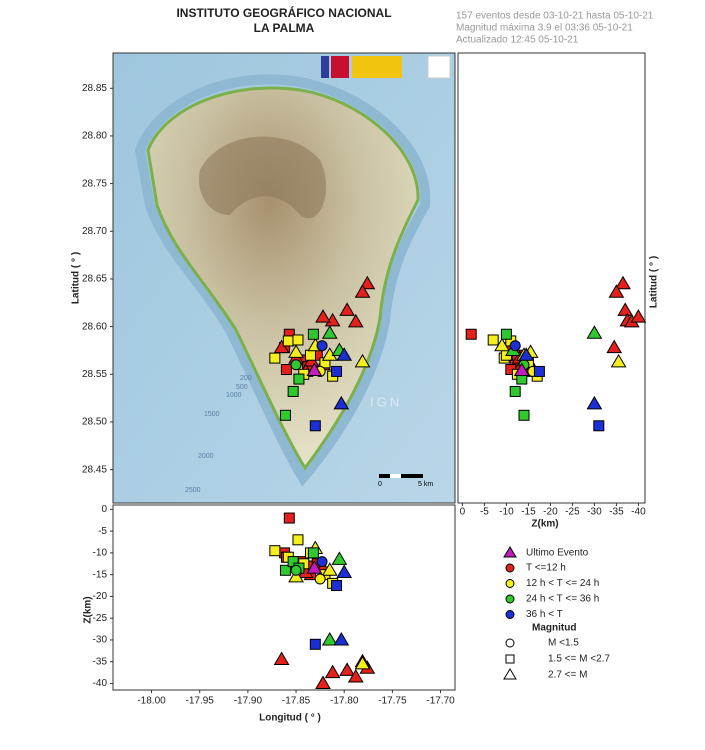  Describe the element at coordinates (248, 701) in the screenshot. I see `x-tick-label: -17.90` at that location.